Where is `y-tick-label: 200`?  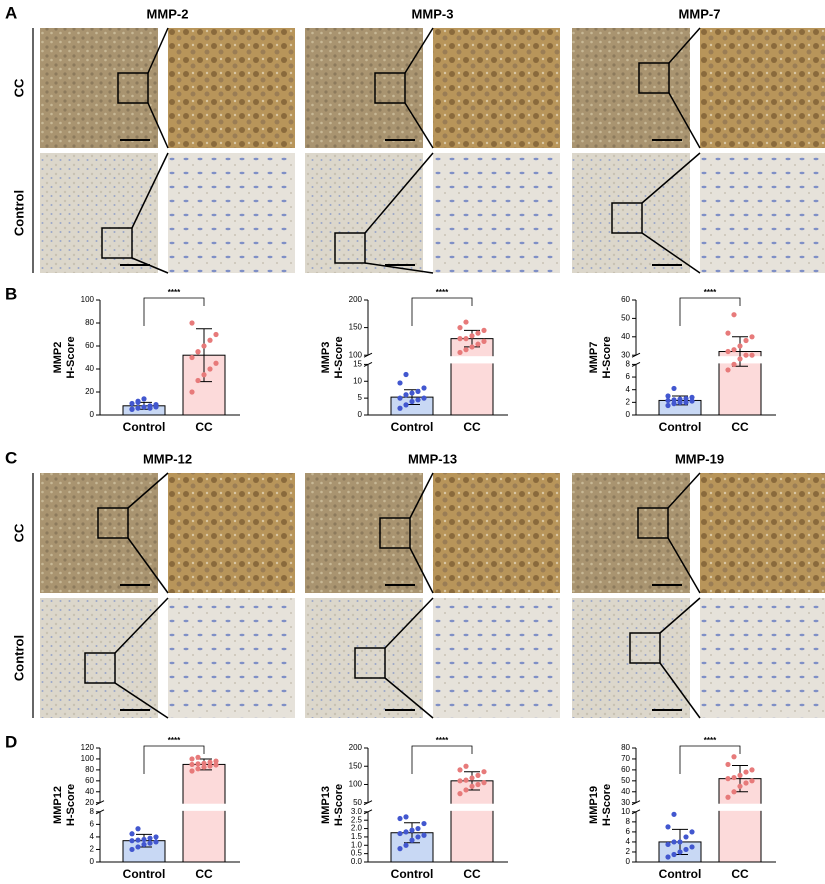
y-tick-label: 200 is located at coordinates (356, 747).